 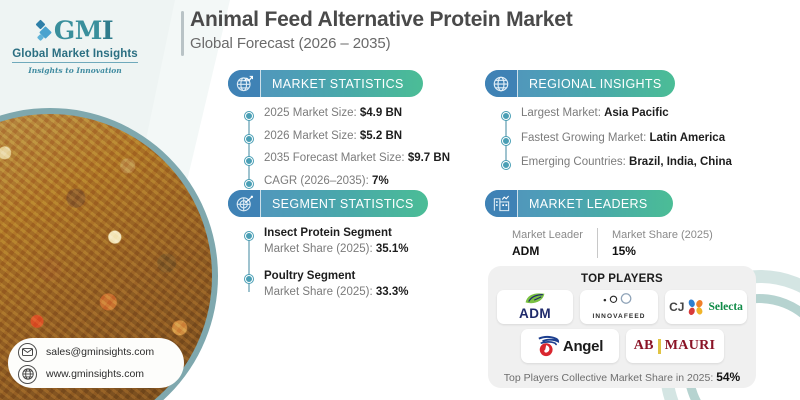 I want to click on contact-email: sales@gminsights.com, so click(x=100, y=352).